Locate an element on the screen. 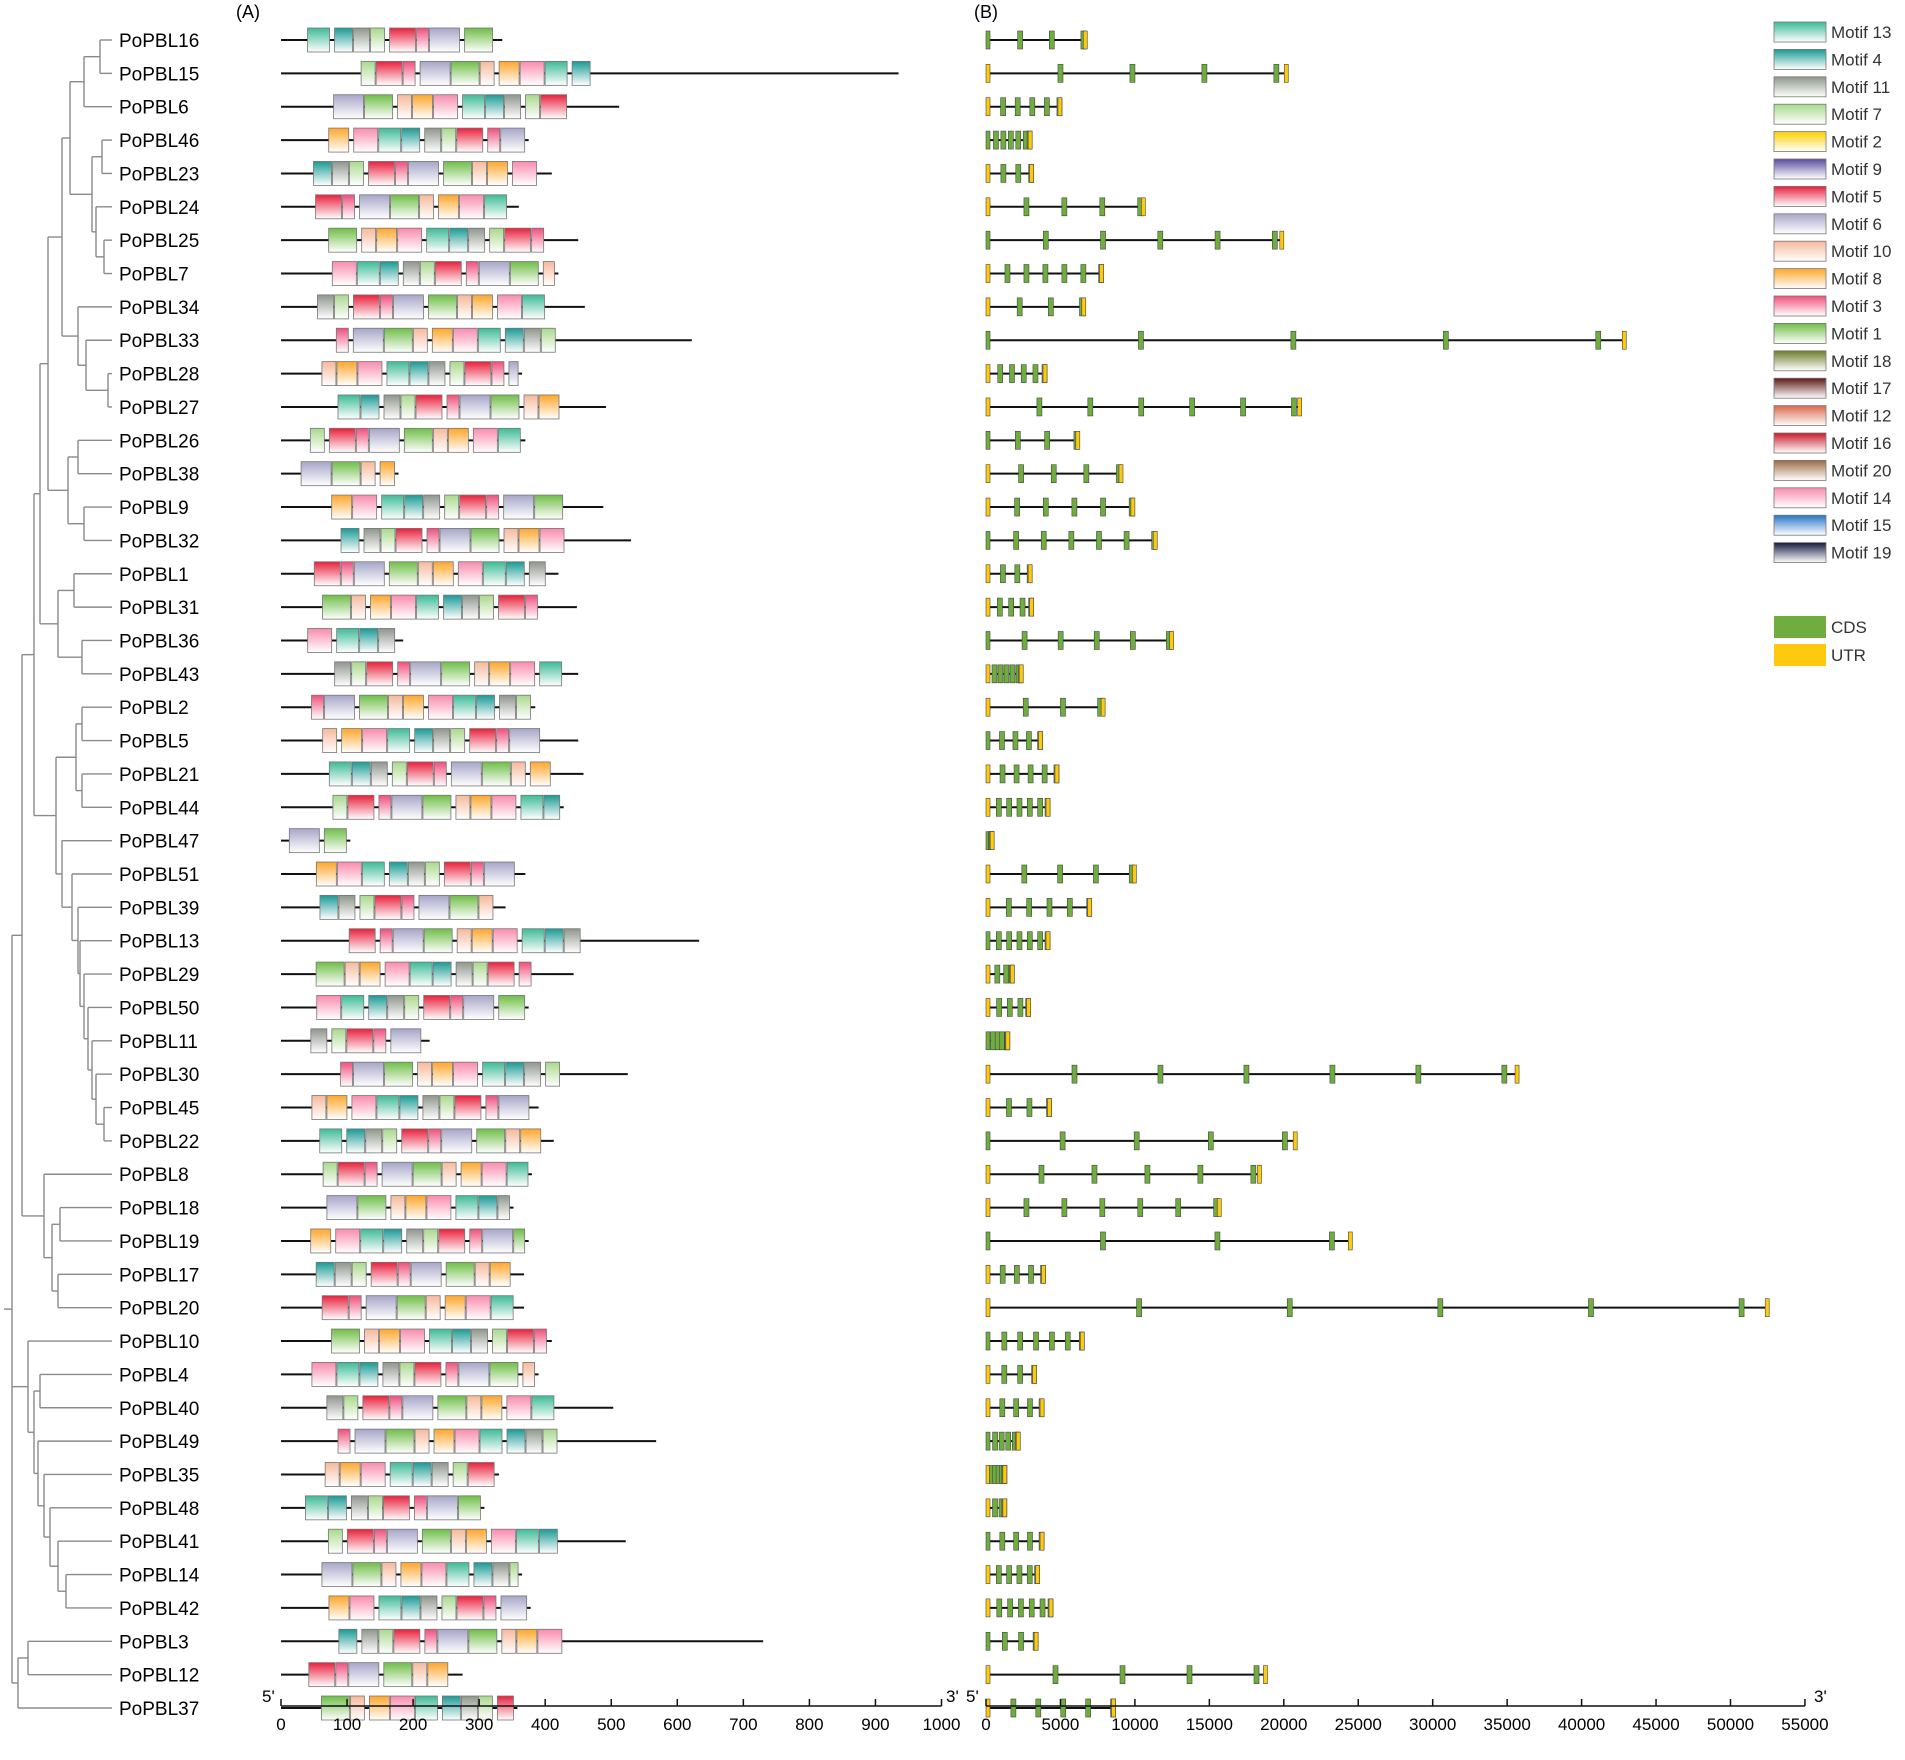  svg-text: Motif 3 is located at coordinates (1856, 306).